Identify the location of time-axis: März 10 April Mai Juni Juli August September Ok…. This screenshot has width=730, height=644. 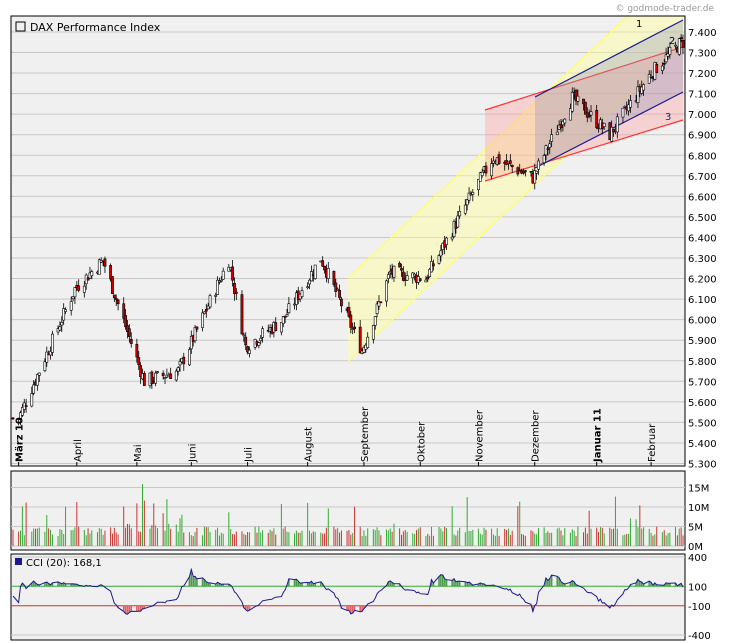
(336, 436).